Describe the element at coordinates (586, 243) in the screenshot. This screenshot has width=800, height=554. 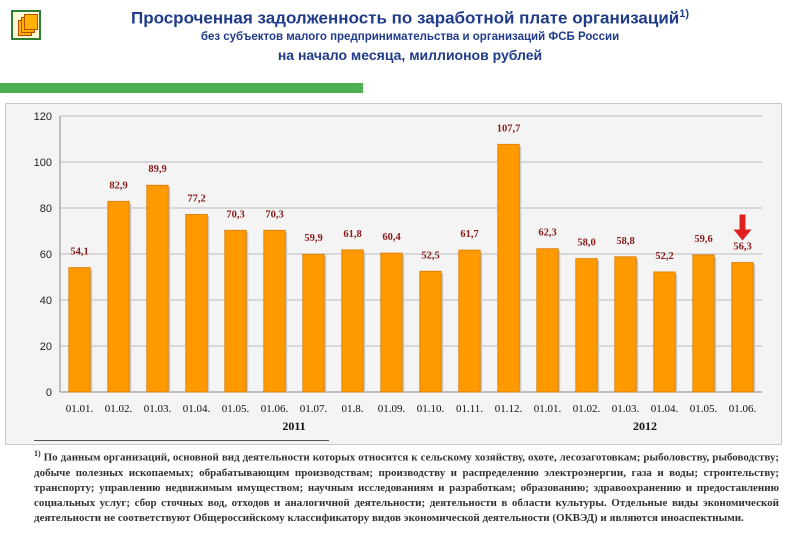
I see `data-label: 58,0` at that location.